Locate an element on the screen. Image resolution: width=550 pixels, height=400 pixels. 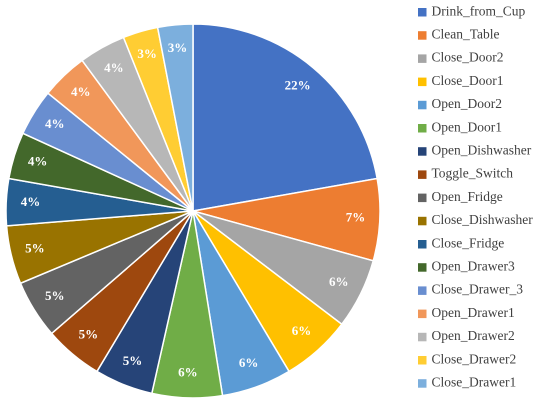
data-label-close-drawer-3: 4% is located at coordinates (55, 123).